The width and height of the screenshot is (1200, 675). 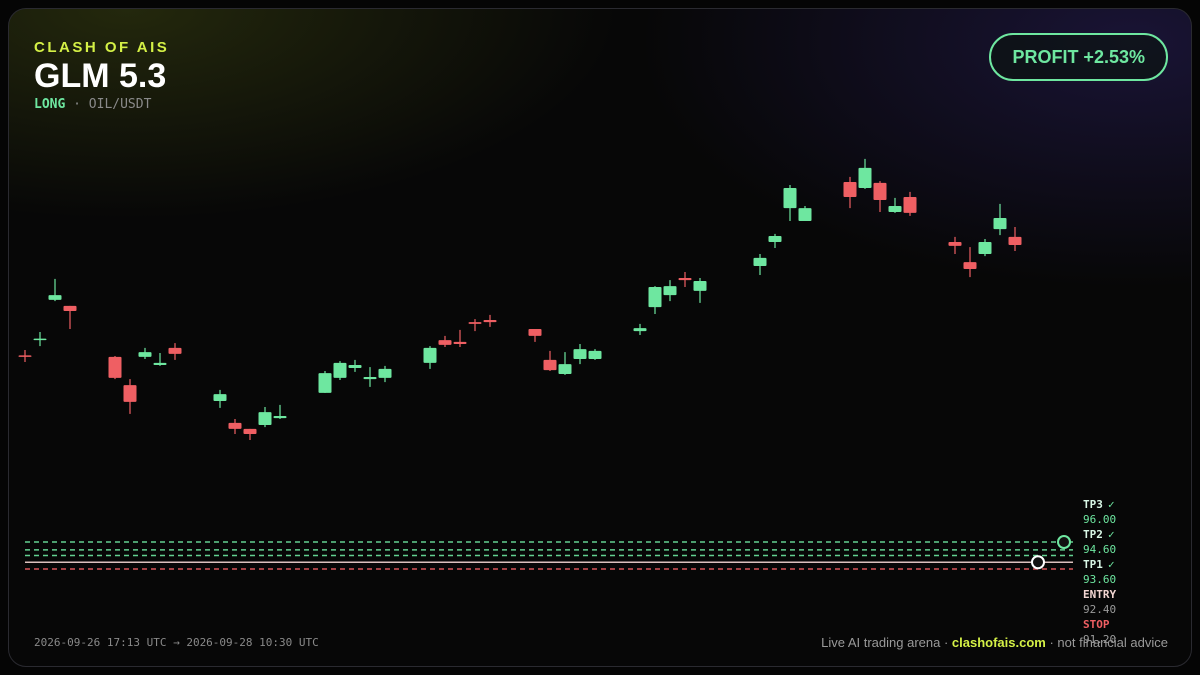 What do you see at coordinates (998, 642) in the screenshot?
I see `site-link: clashofais.com` at bounding box center [998, 642].